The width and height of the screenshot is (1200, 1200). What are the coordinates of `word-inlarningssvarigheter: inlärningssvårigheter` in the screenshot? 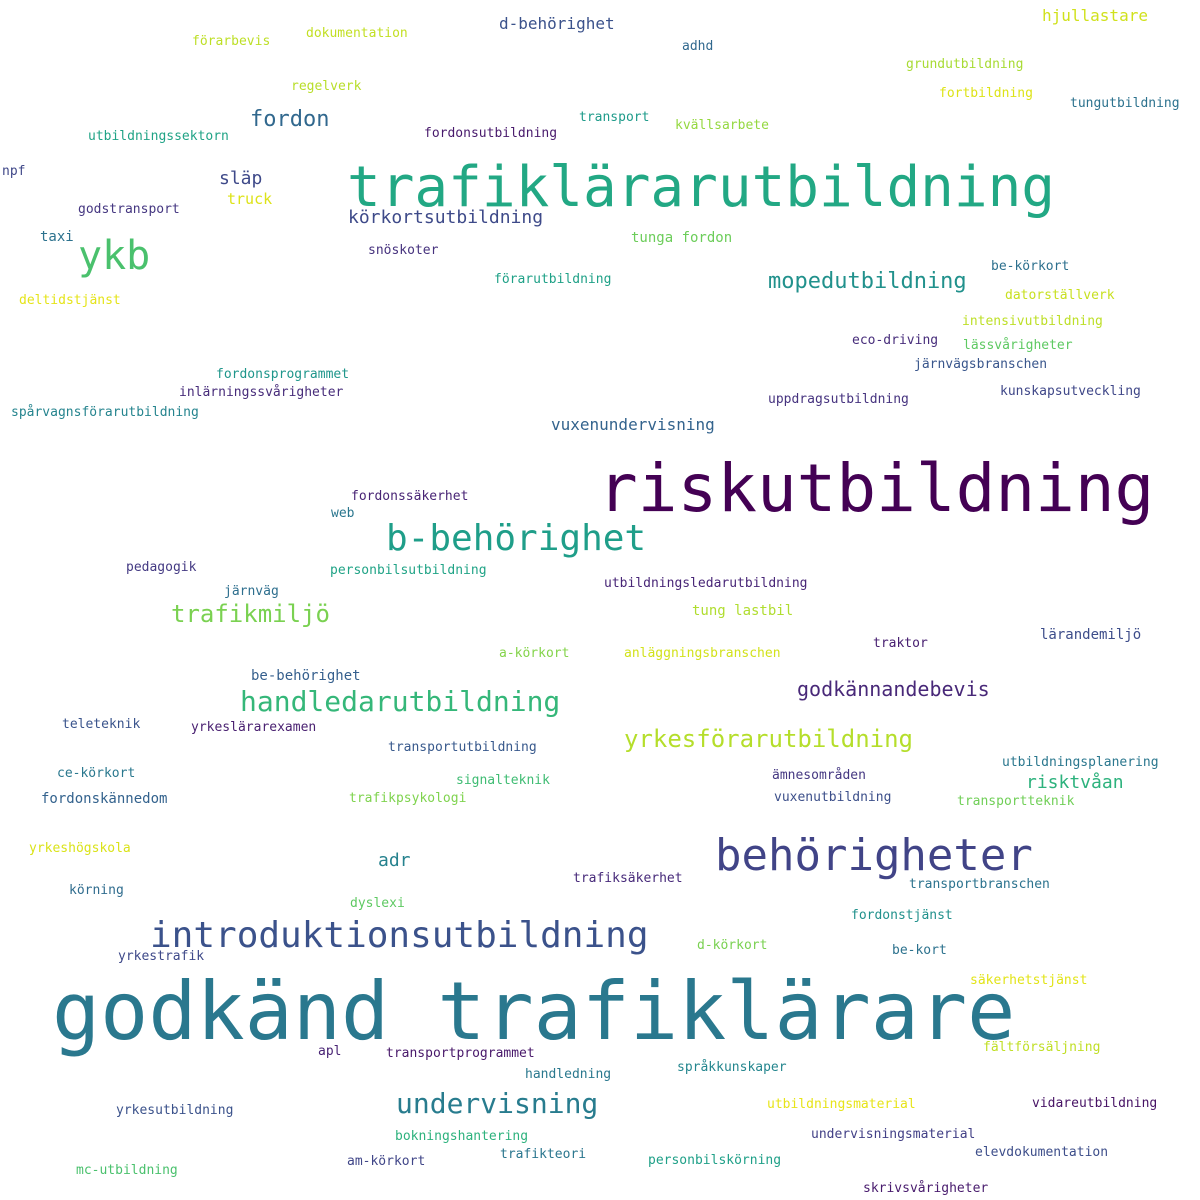 It's located at (261, 392).